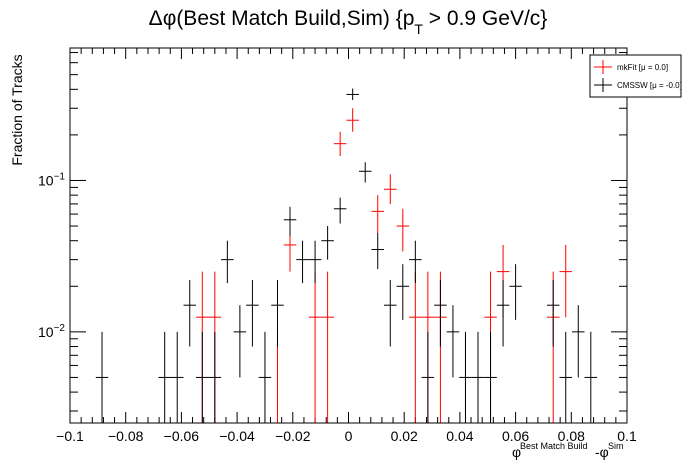 Image resolution: width=696 pixels, height=472 pixels. I want to click on chart-title-main: Δφ(Best Match Build,Sim) {p, so click(282, 18).